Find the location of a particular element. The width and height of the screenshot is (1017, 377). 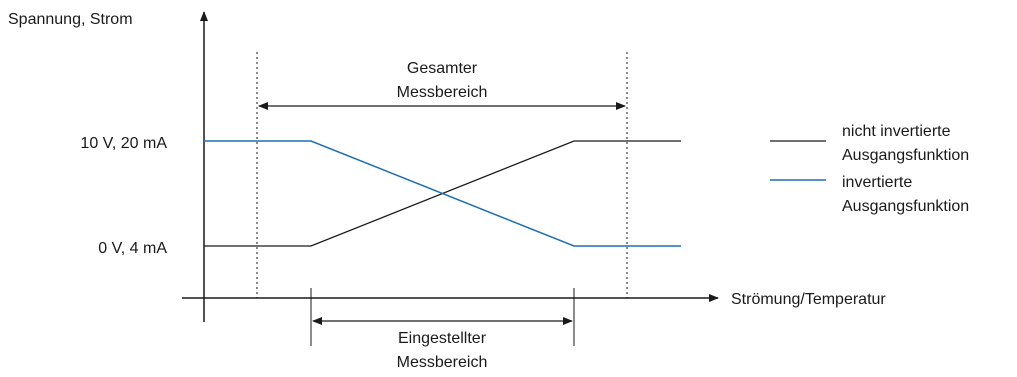

legend-non-inverted-label-line1: nicht invertierte is located at coordinates (896, 131).